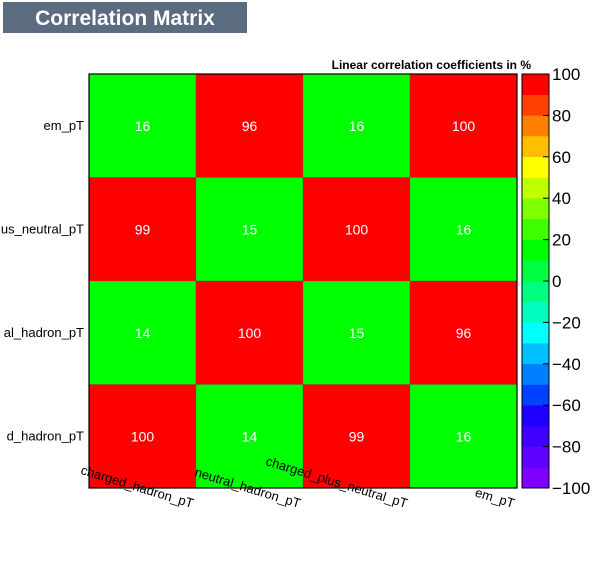 The height and width of the screenshot is (575, 598). I want to click on color-scale: 100 80 60 40 20 0 −20 −40 −60 −80 −100, so click(555, 281).